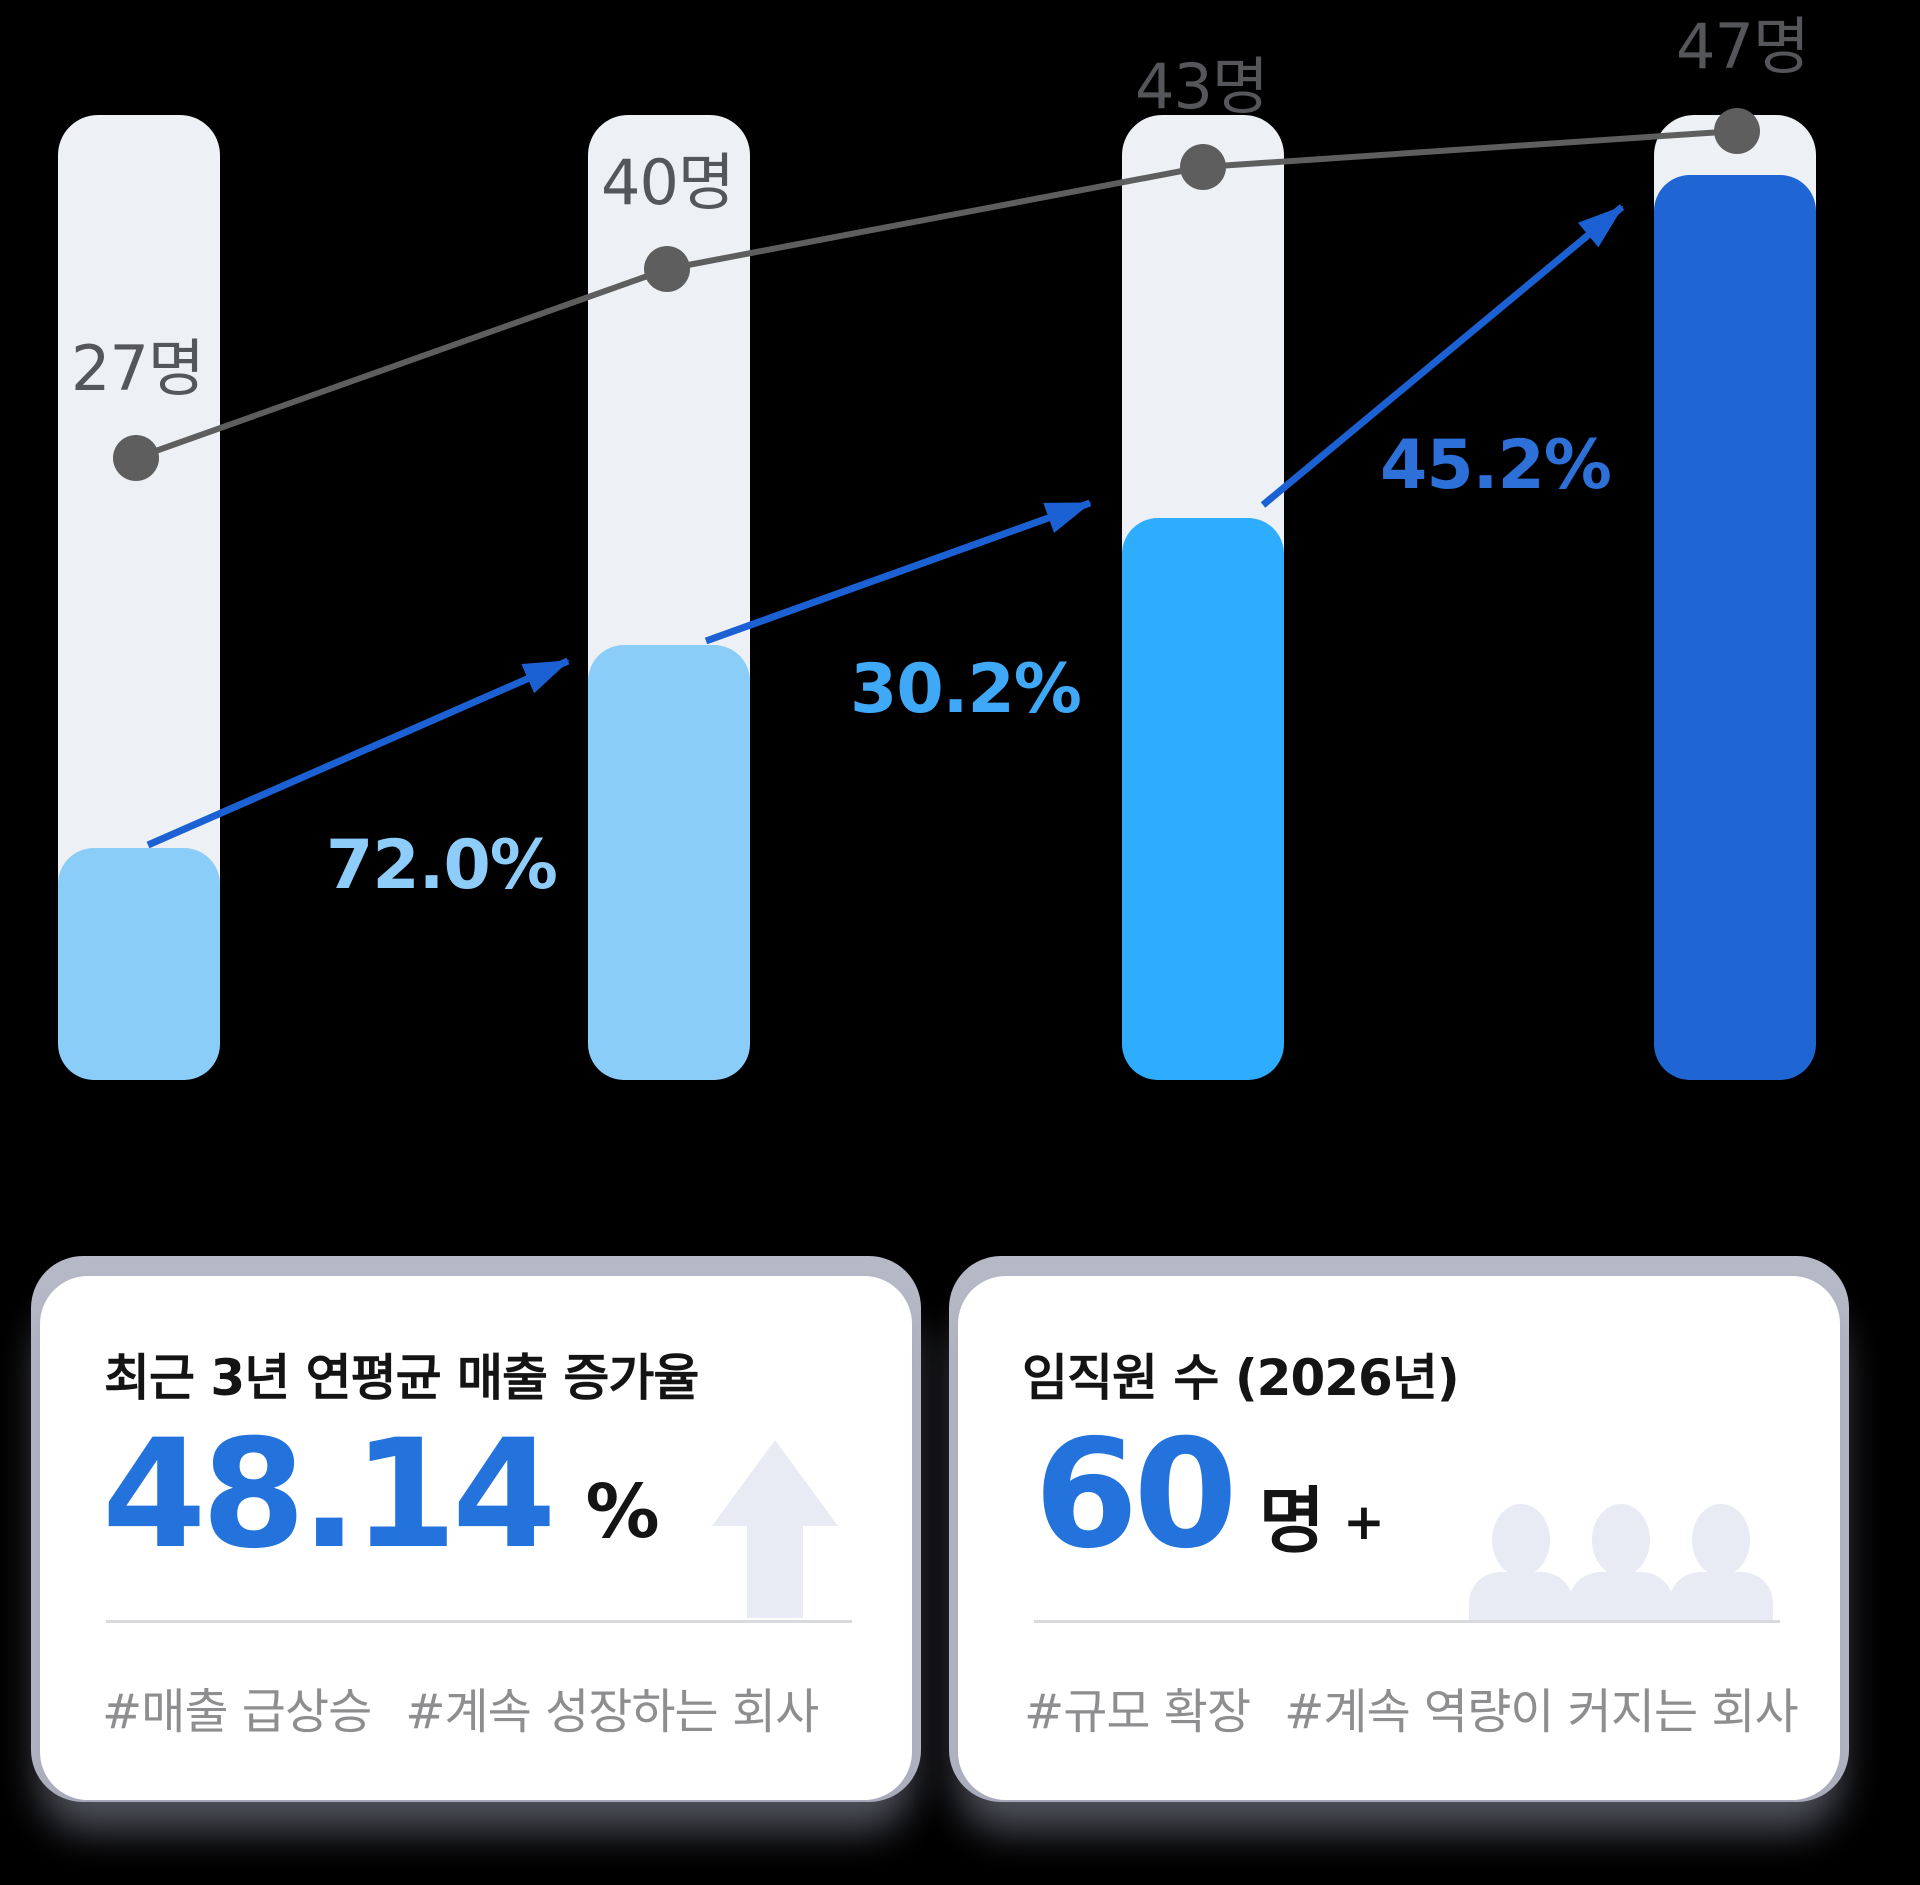 Image resolution: width=1920 pixels, height=1885 pixels. What do you see at coordinates (1291, 1521) in the screenshot?
I see `person-unit: 명` at bounding box center [1291, 1521].